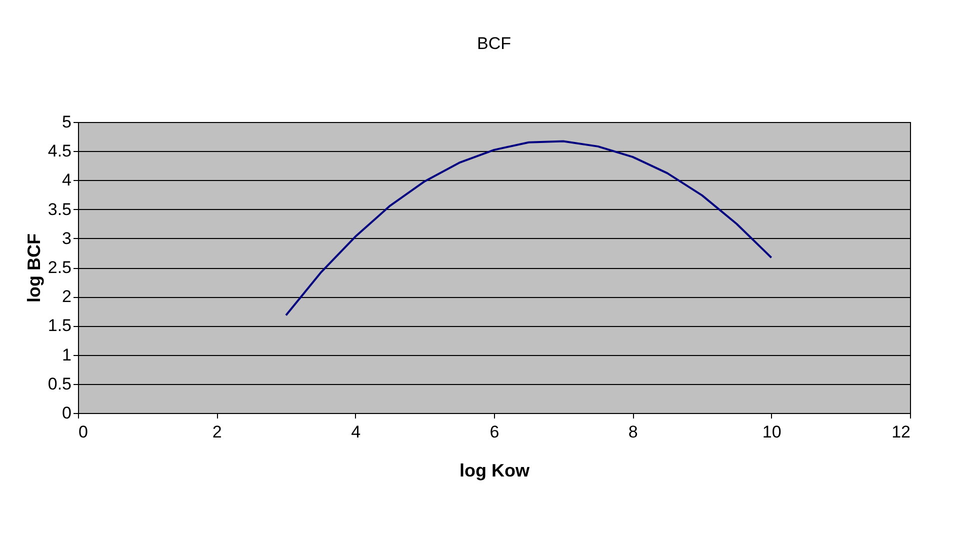 This screenshot has width=975, height=545. What do you see at coordinates (60, 384) in the screenshot?
I see `y-tick-label: 0.5` at bounding box center [60, 384].